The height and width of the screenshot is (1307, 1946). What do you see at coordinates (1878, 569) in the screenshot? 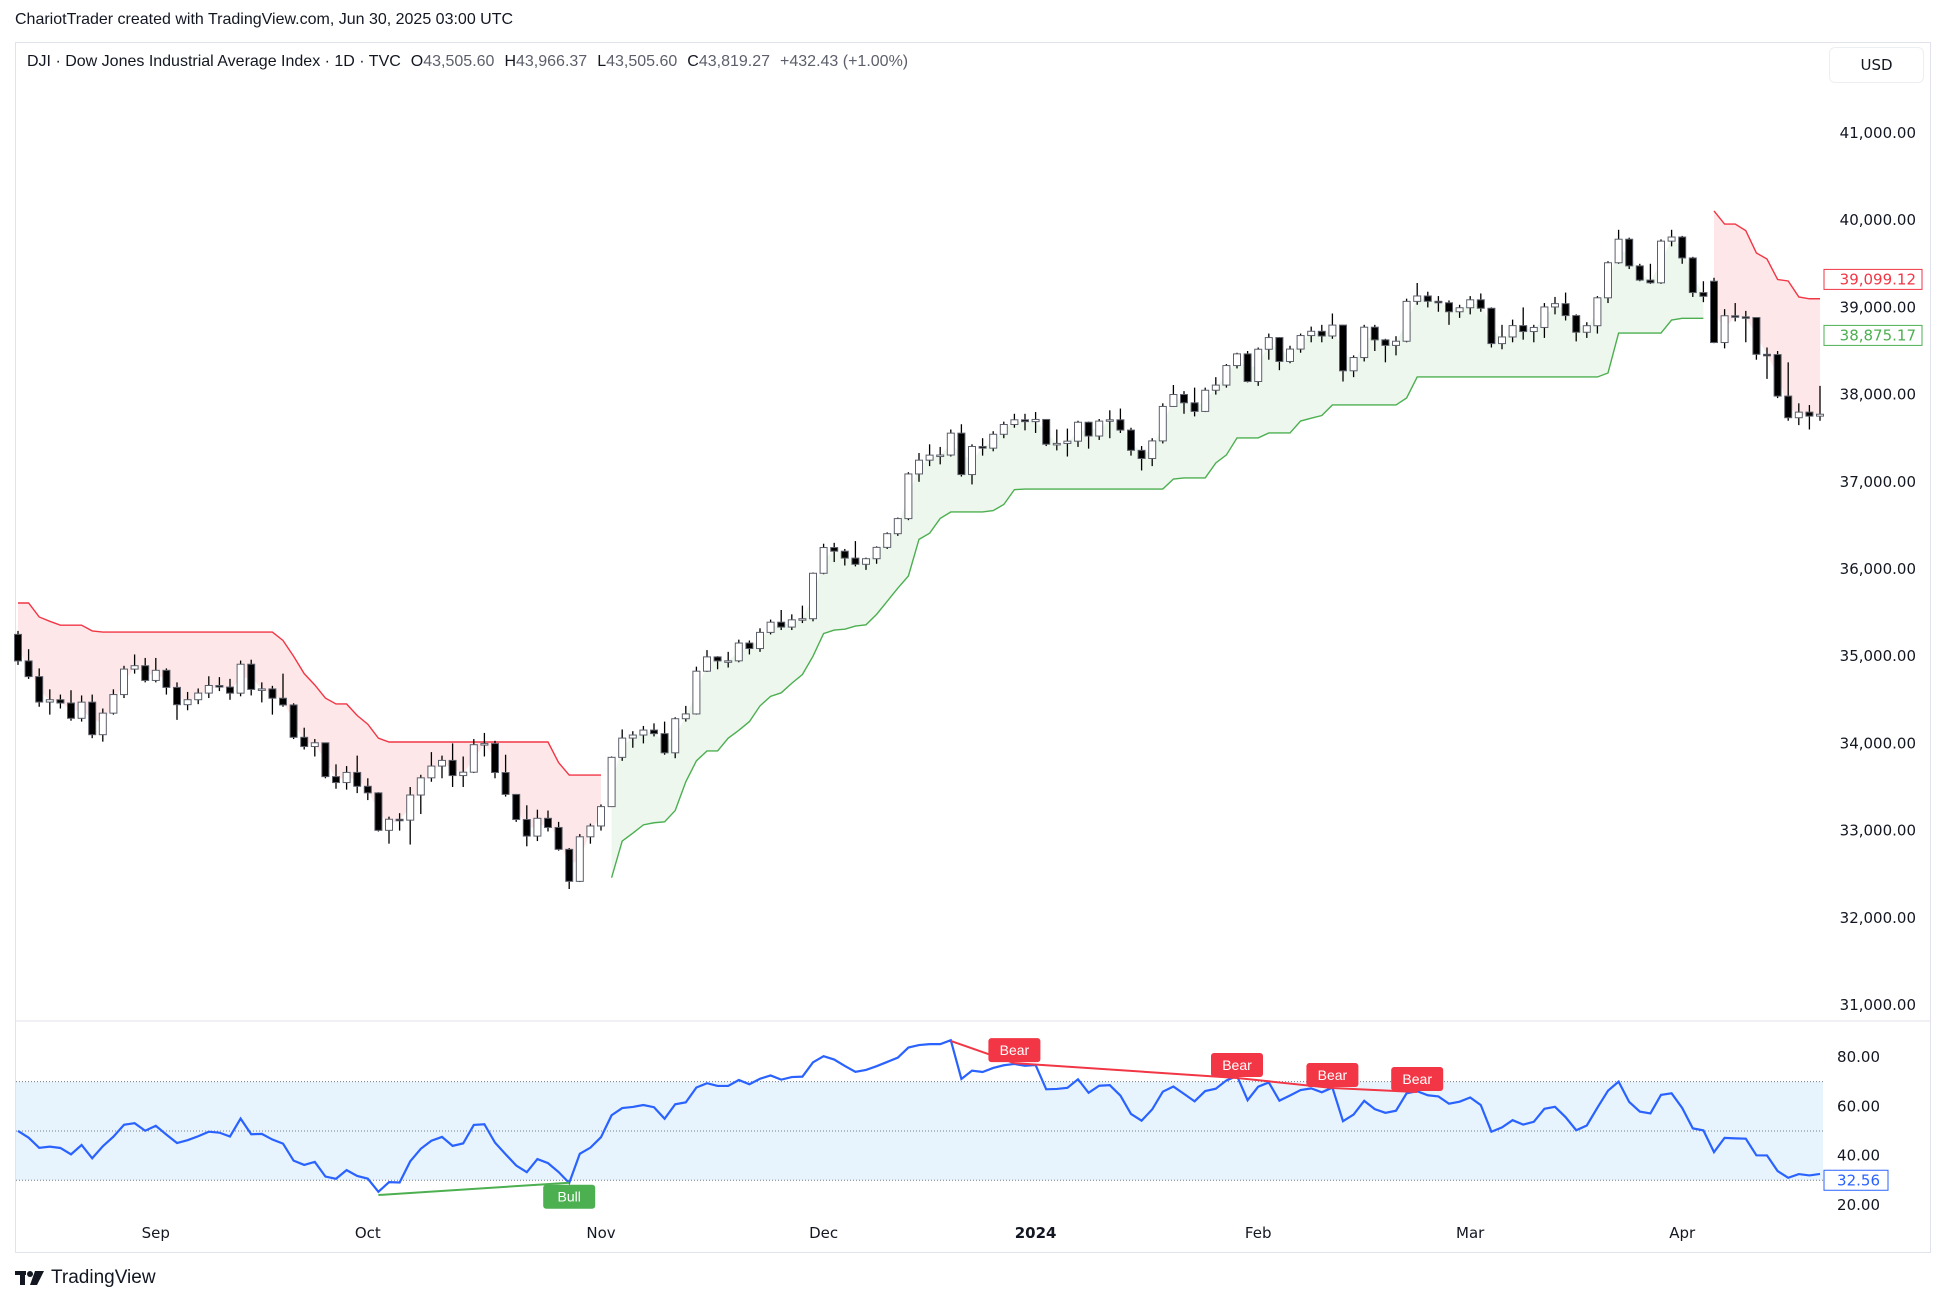
I see `price-tick-label: 36,000.00` at bounding box center [1878, 569].